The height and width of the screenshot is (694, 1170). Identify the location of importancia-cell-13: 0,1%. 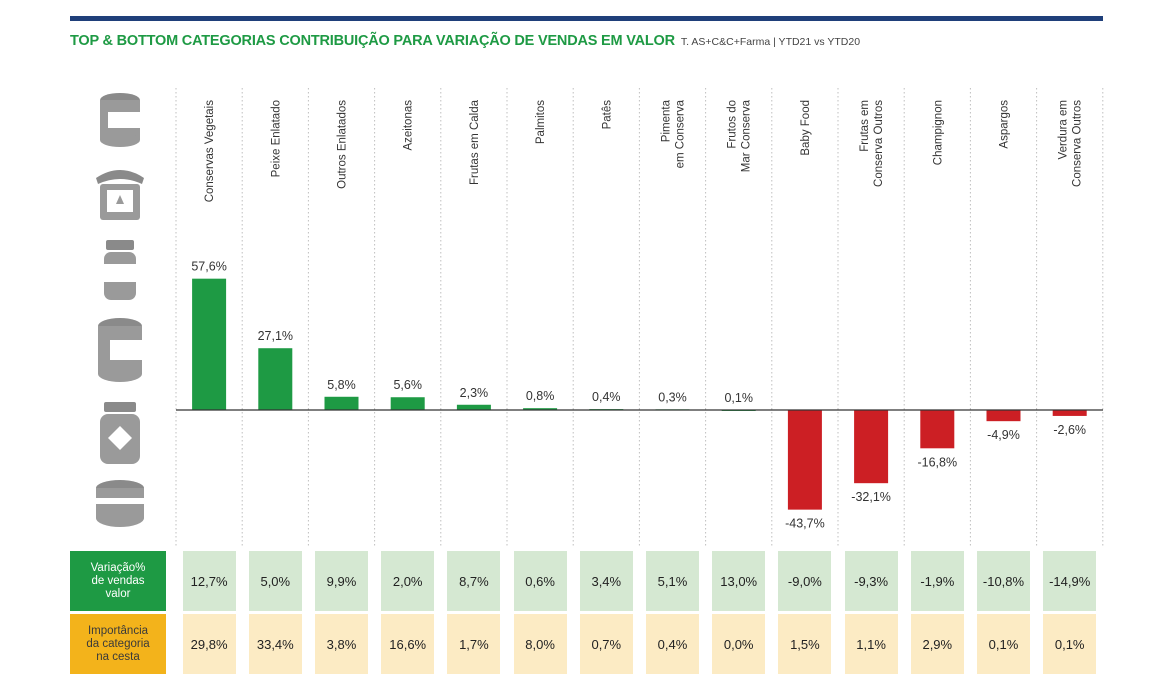
(1070, 644).